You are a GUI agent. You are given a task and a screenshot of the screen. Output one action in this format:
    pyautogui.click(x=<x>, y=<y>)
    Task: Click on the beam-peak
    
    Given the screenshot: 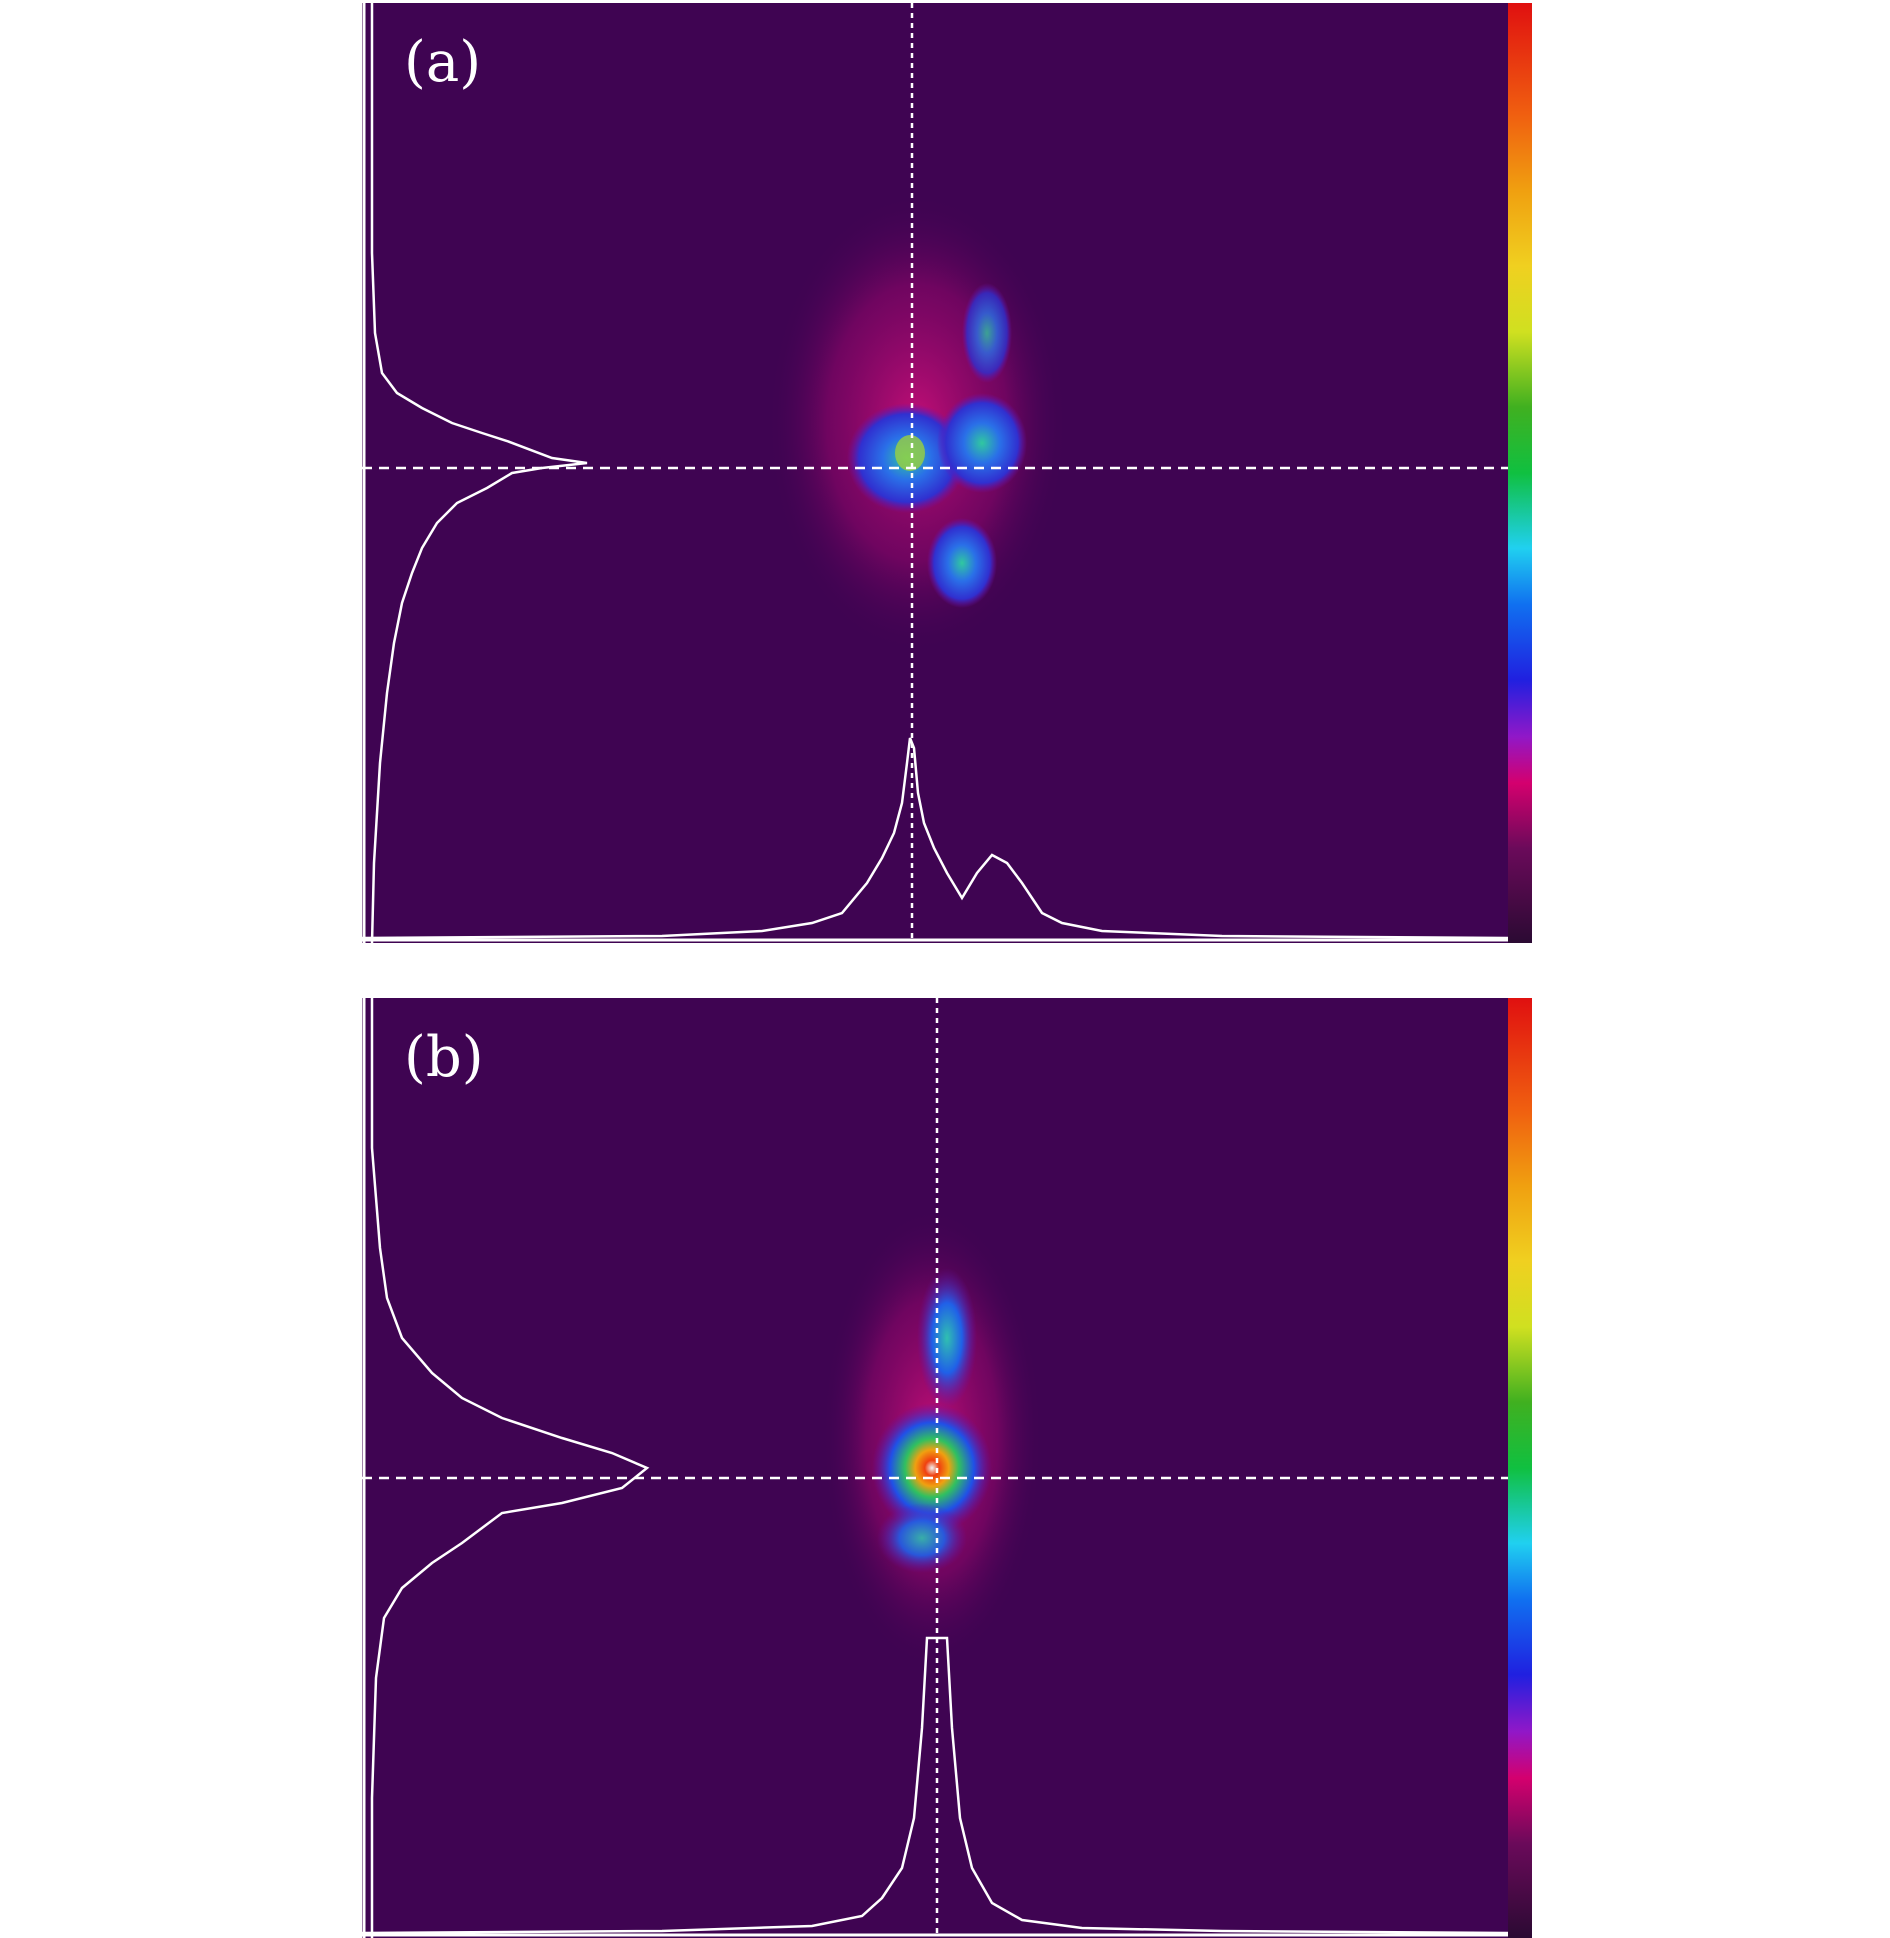 What is the action you would take?
    pyautogui.click(x=910, y=453)
    